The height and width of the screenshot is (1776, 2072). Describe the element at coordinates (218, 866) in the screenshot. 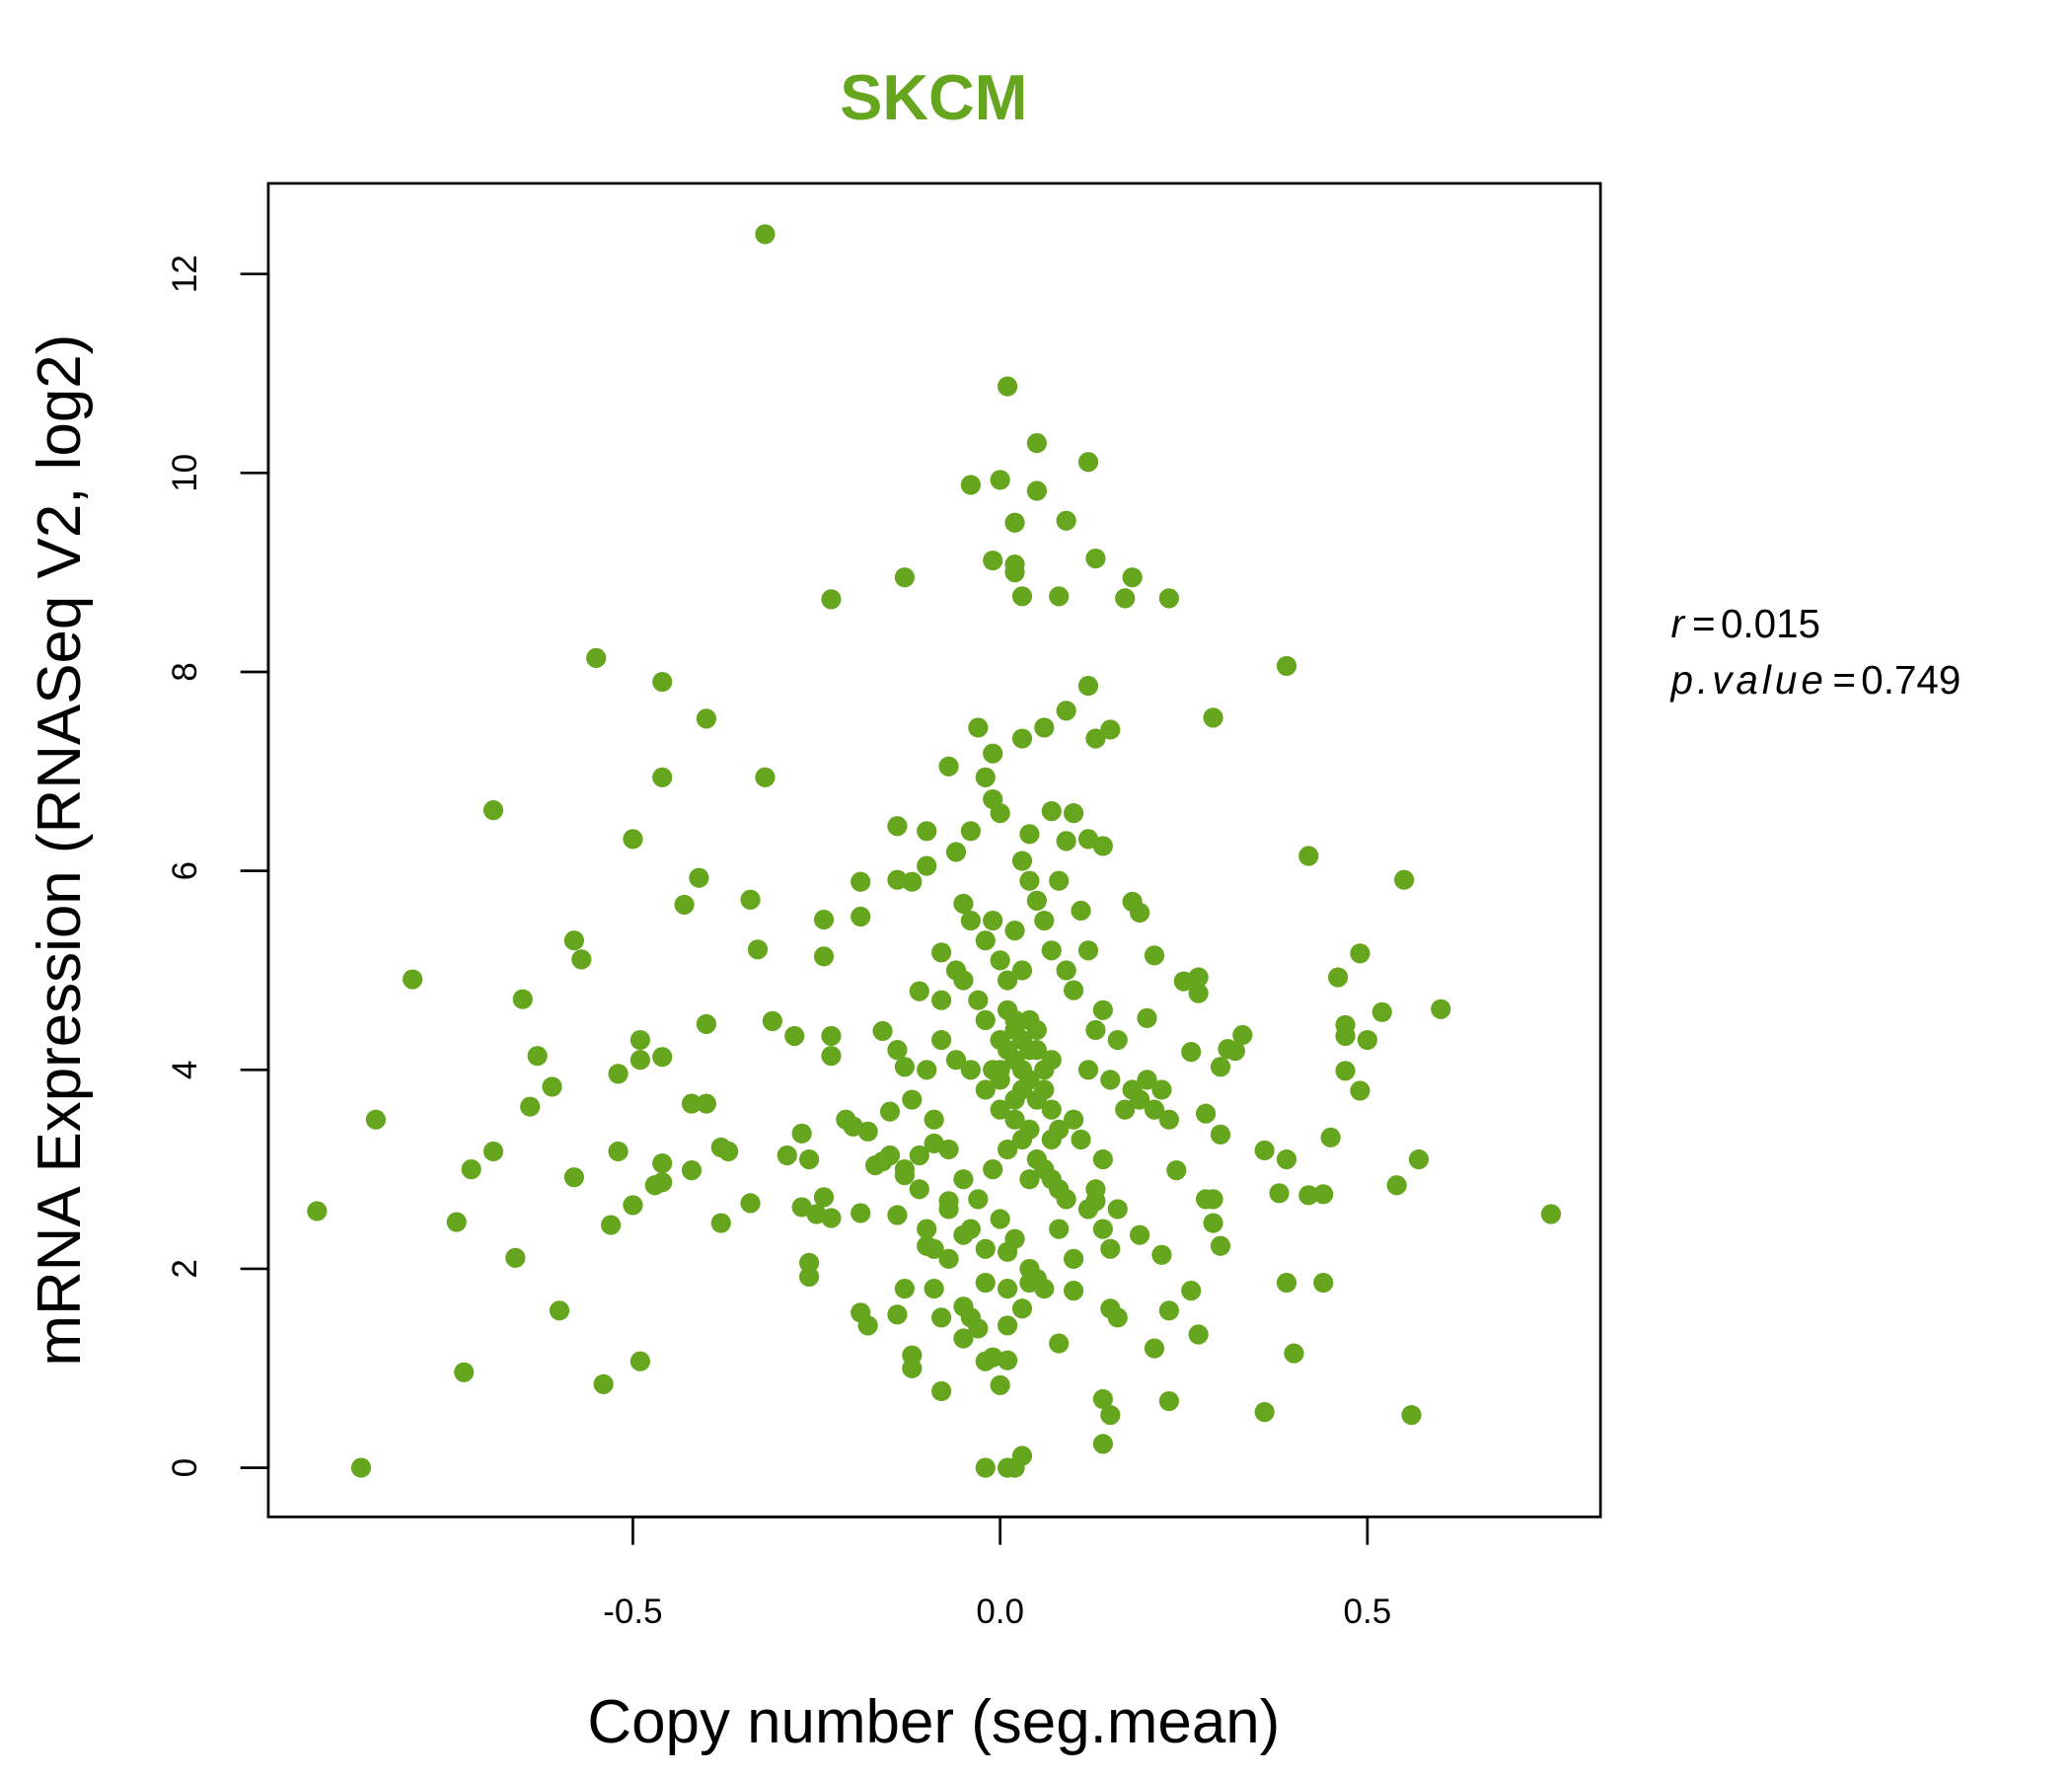

I see `y-axis: 0 2 4 6 8 10 12` at that location.